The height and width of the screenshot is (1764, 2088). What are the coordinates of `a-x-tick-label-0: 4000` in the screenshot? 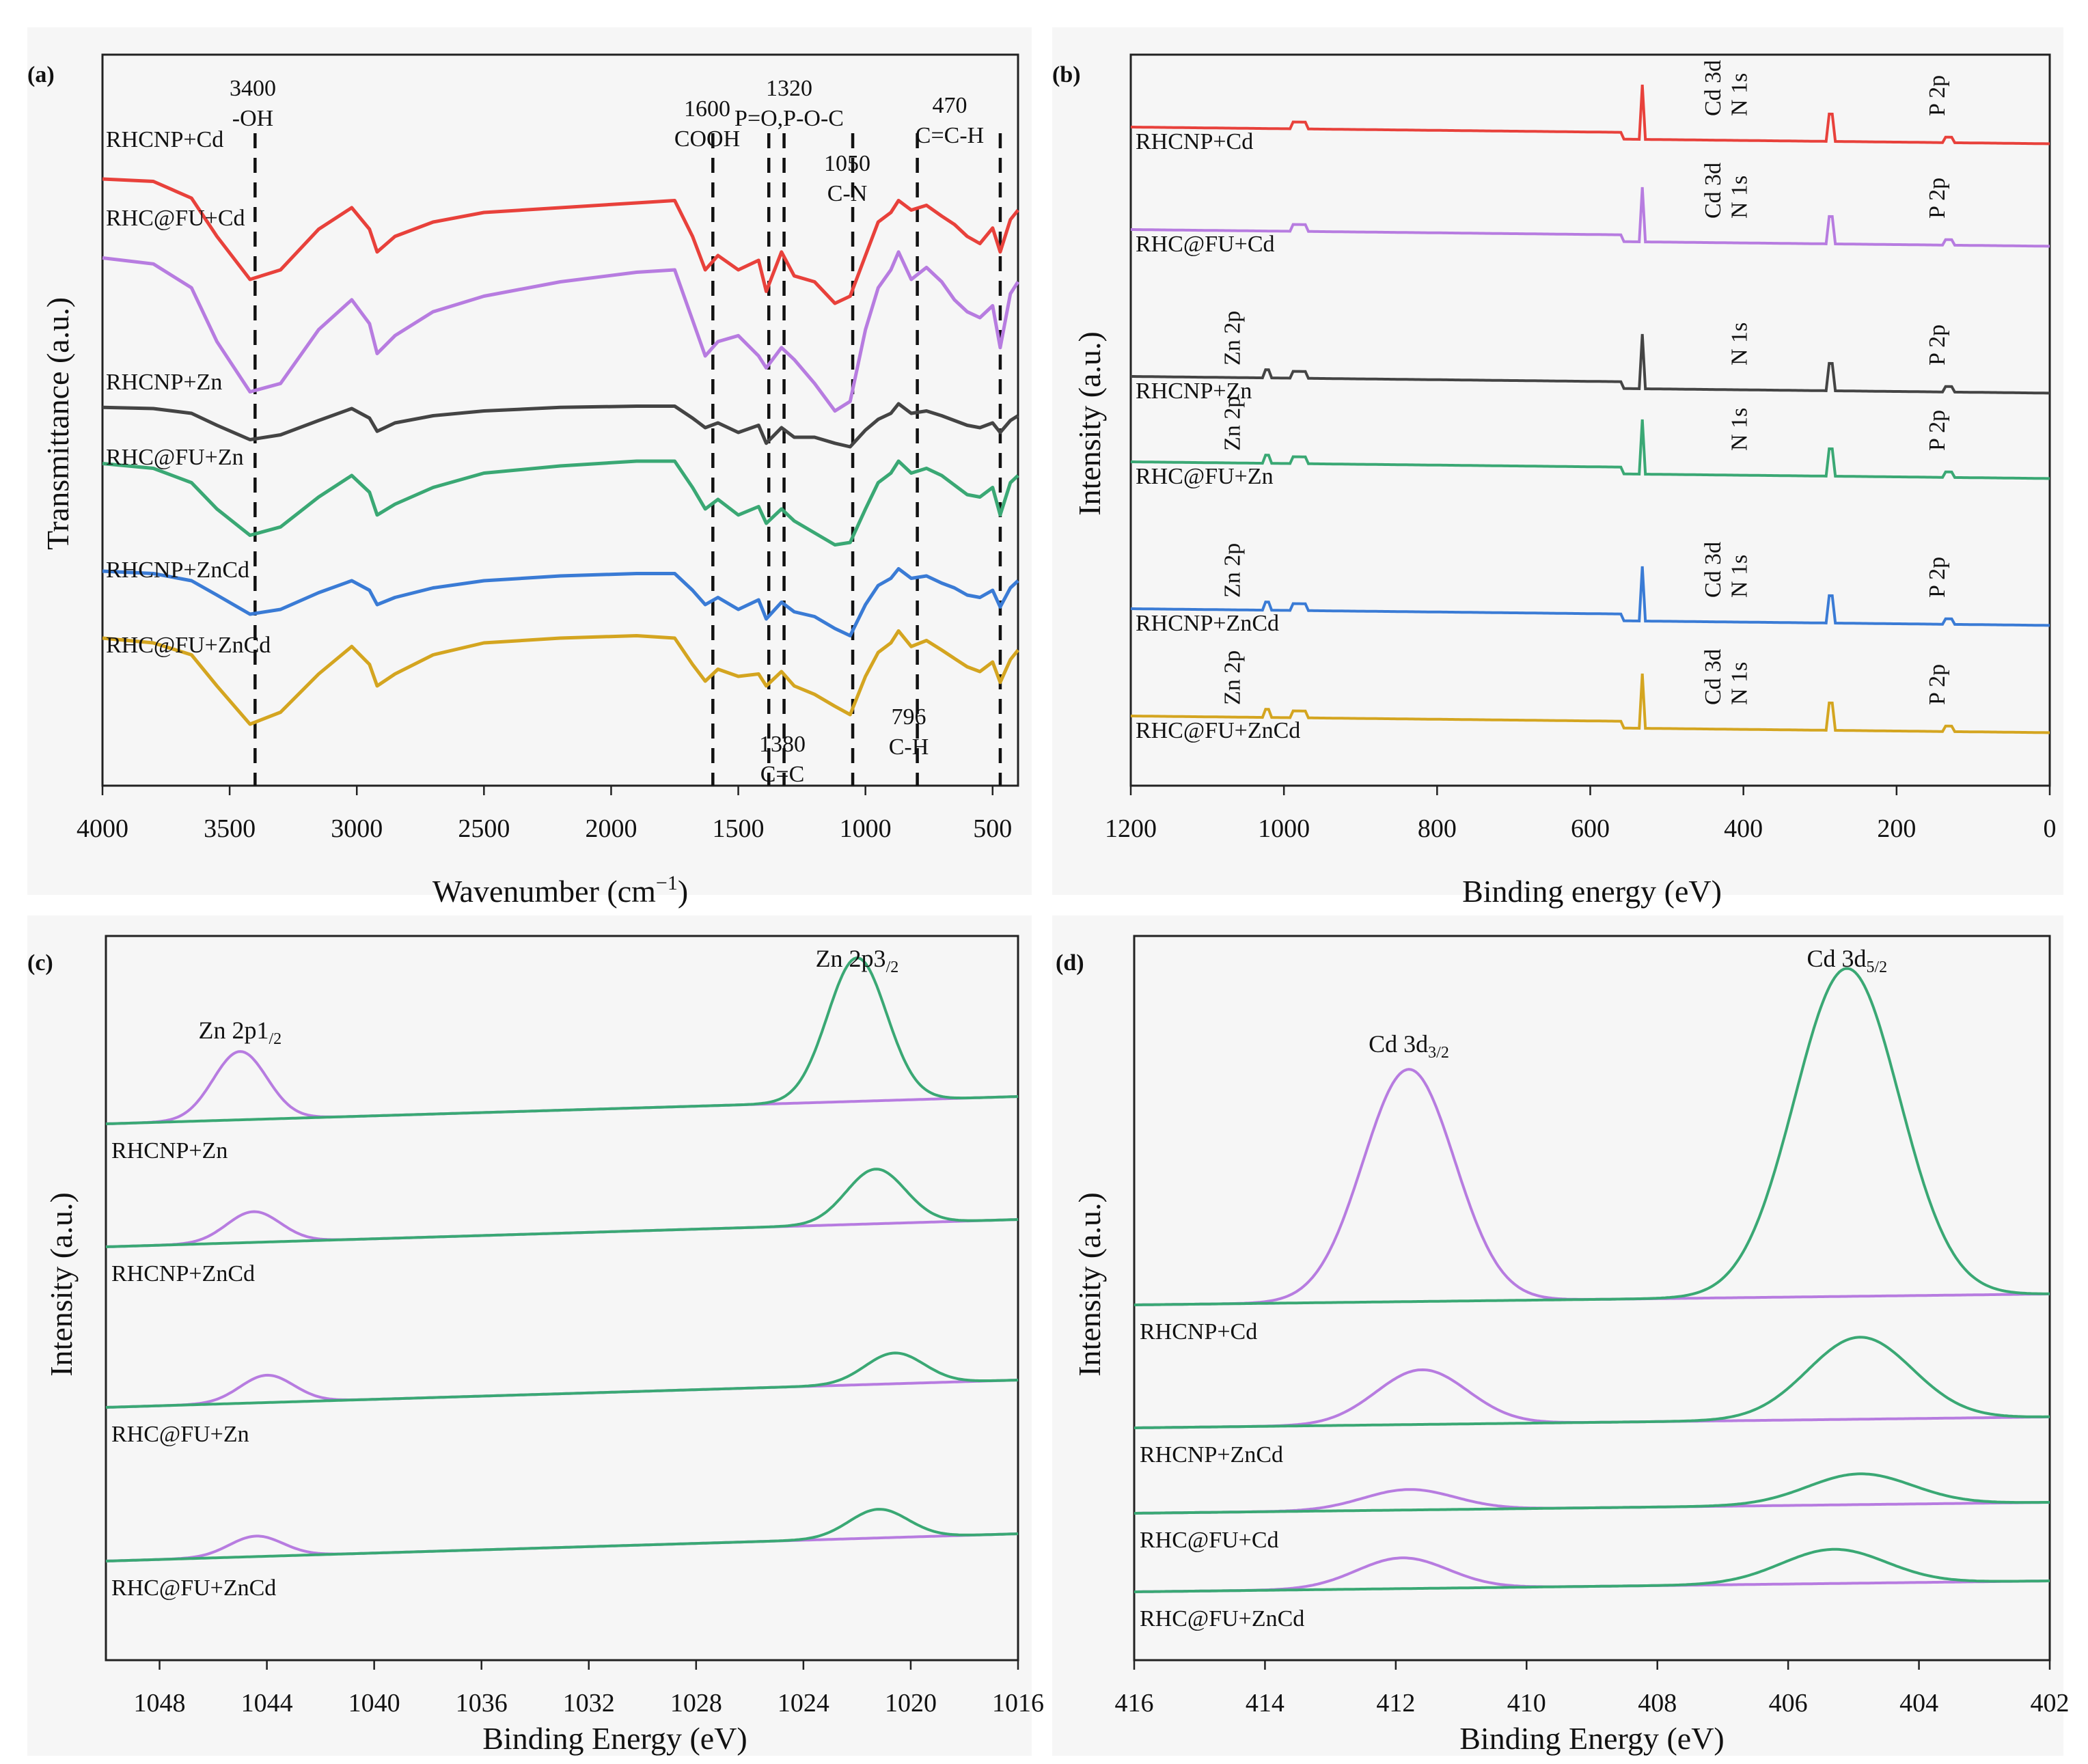 It's located at (102, 828).